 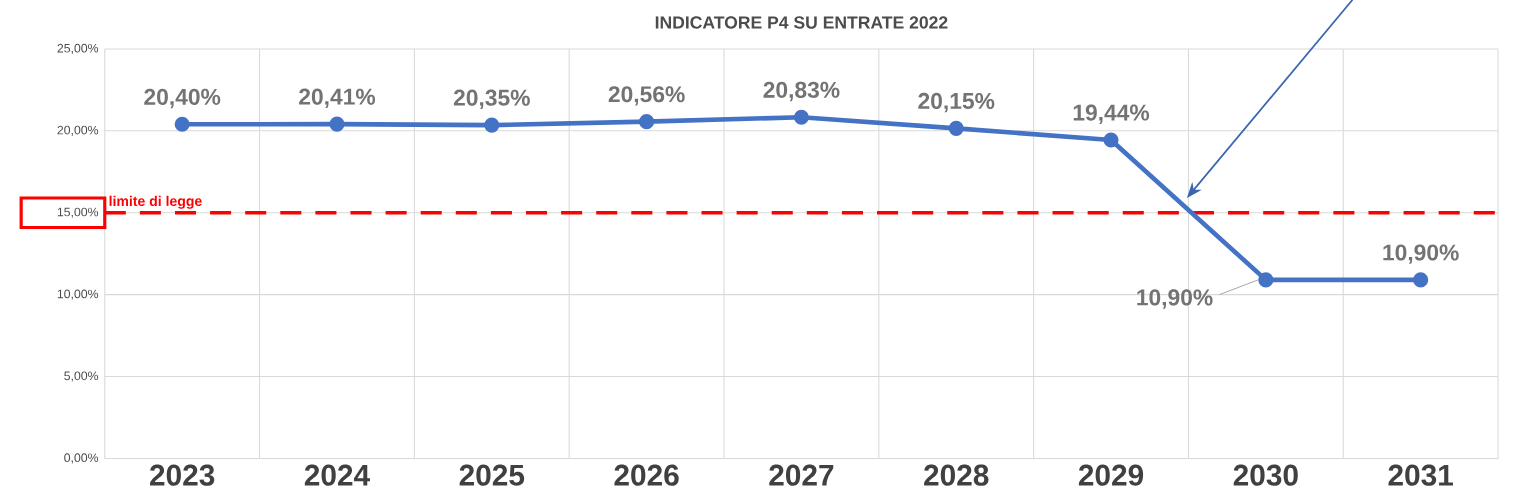 What do you see at coordinates (81, 376) in the screenshot?
I see `y-tick-label: 5,00%` at bounding box center [81, 376].